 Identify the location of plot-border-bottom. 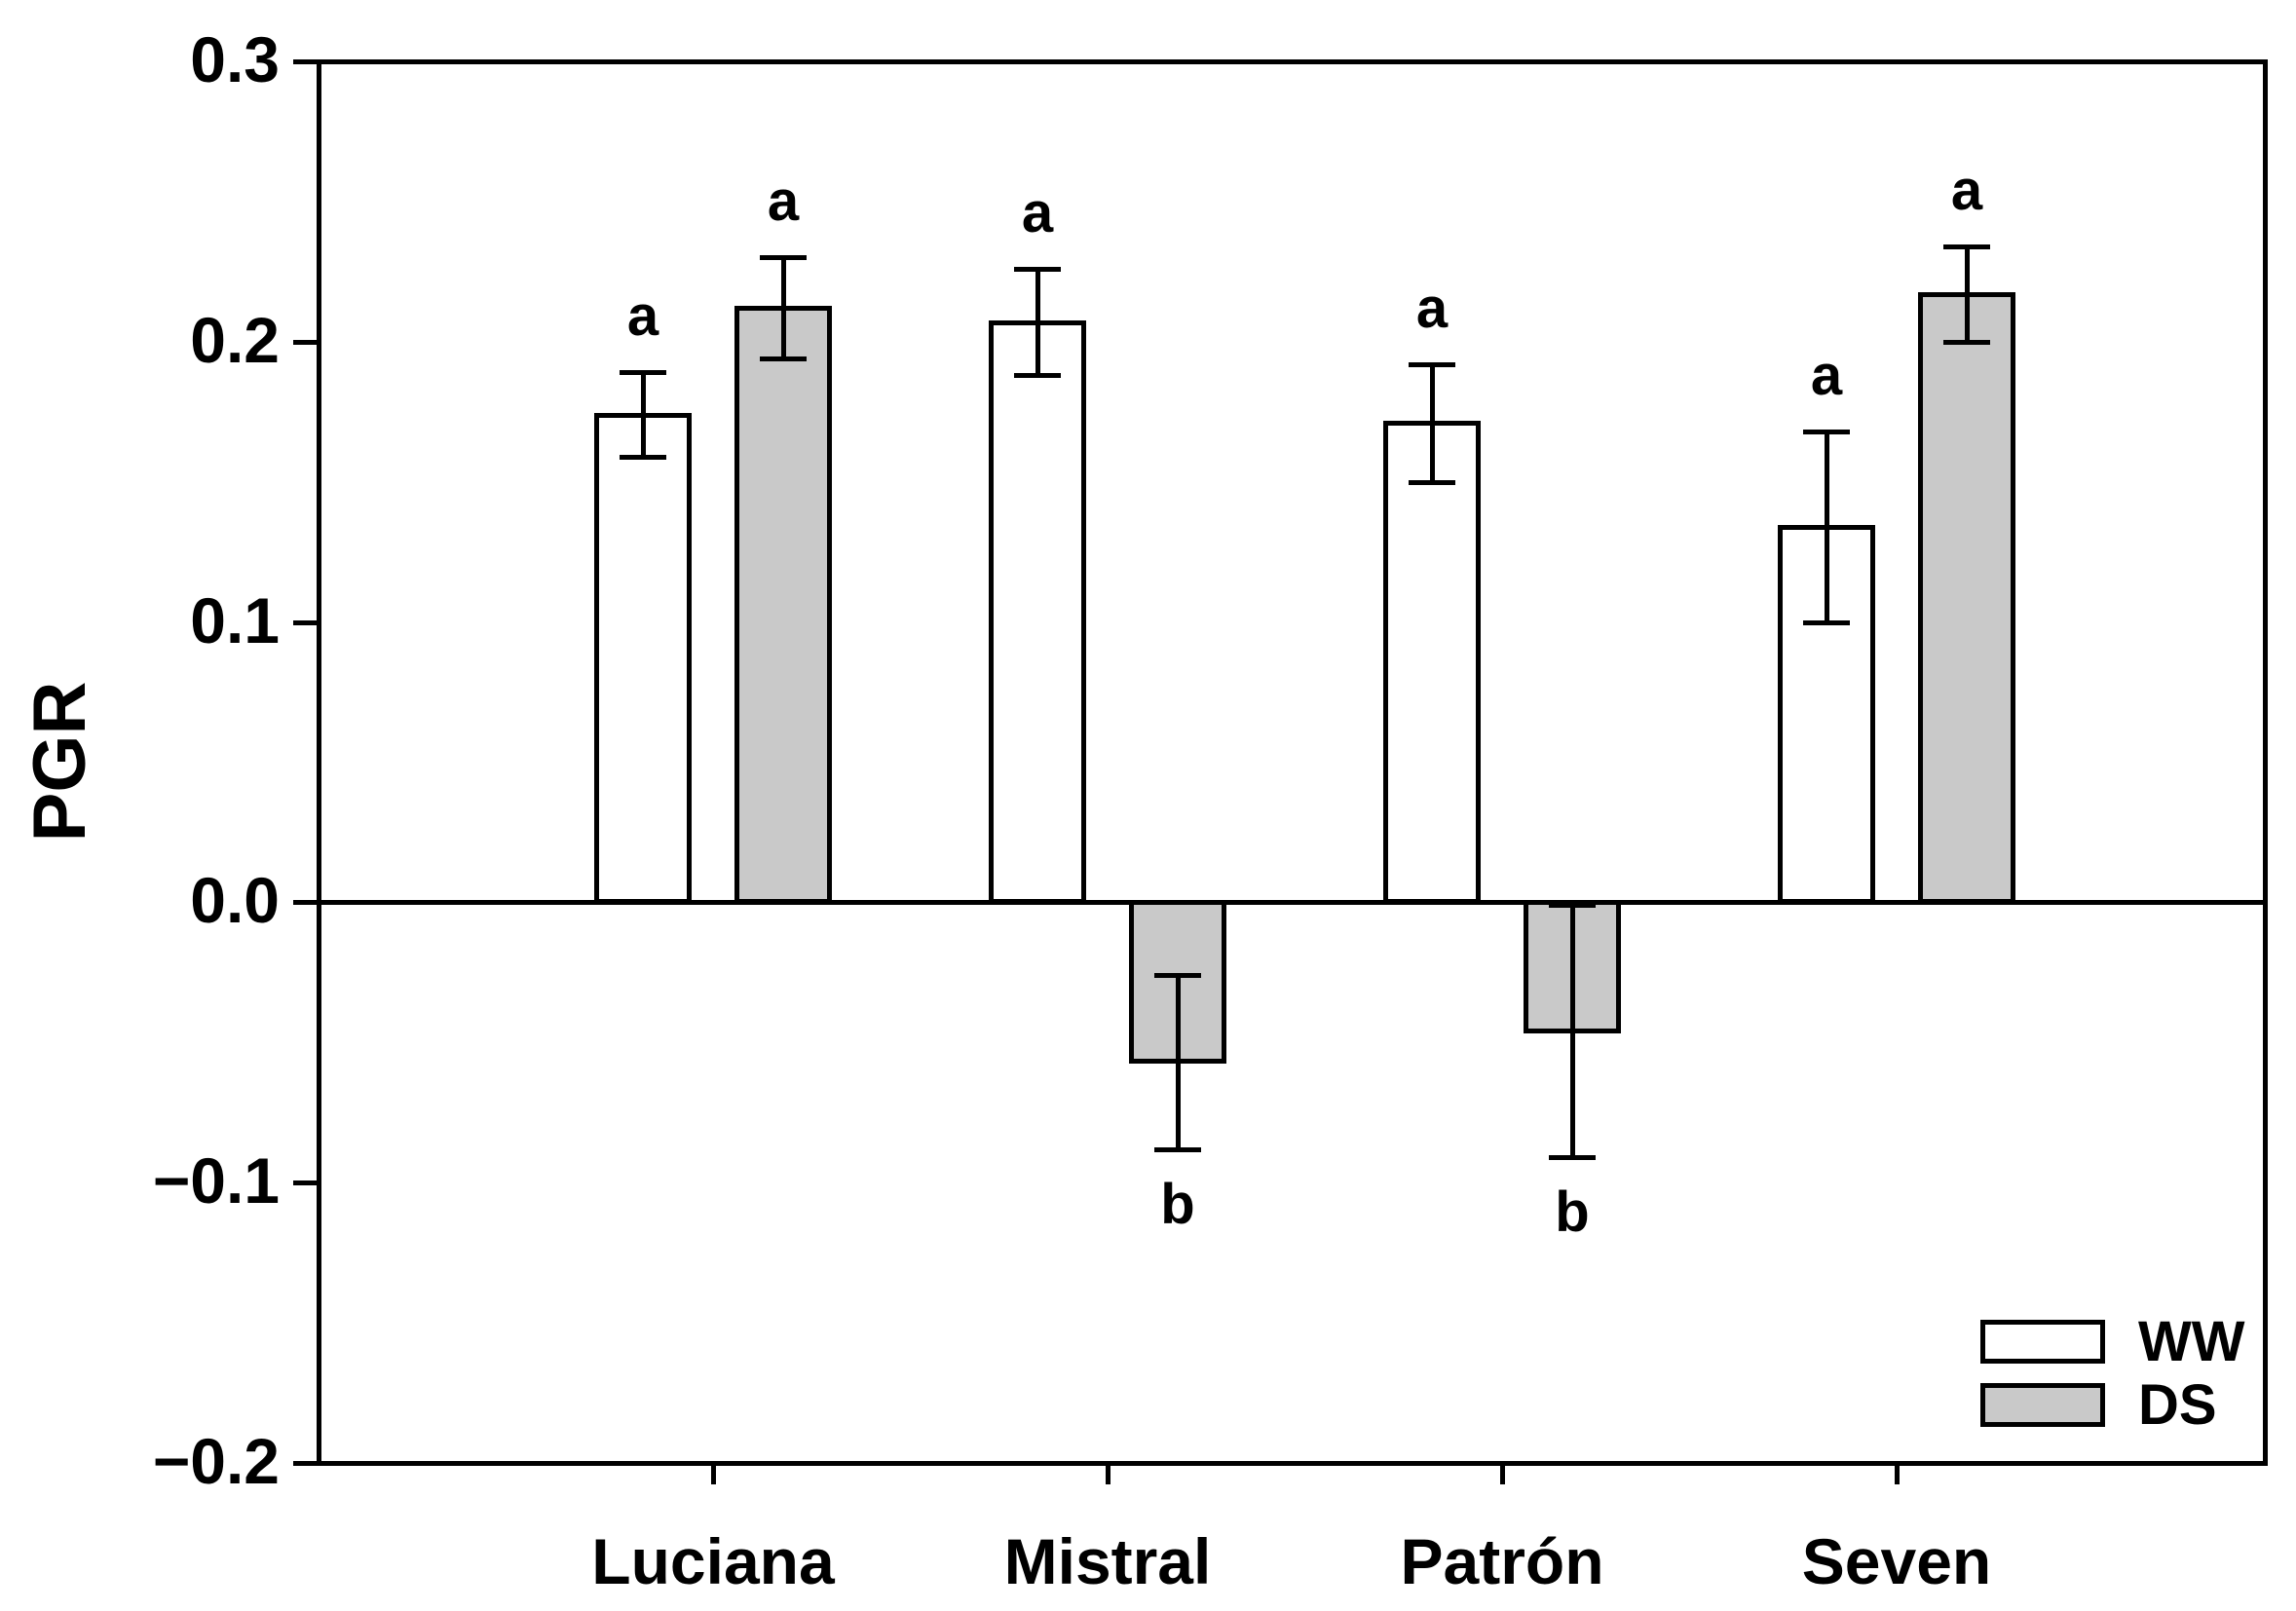
(1292, 1463).